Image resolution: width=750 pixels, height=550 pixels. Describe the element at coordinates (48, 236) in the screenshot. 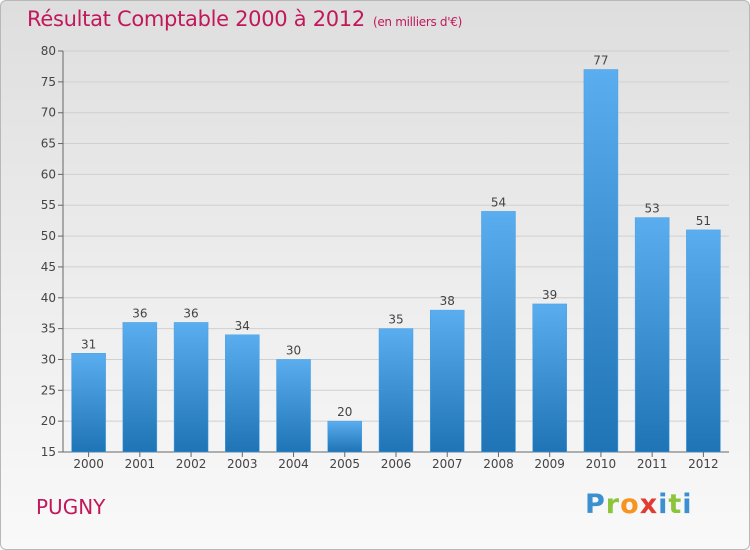

I see `y-tick-label: 50` at that location.